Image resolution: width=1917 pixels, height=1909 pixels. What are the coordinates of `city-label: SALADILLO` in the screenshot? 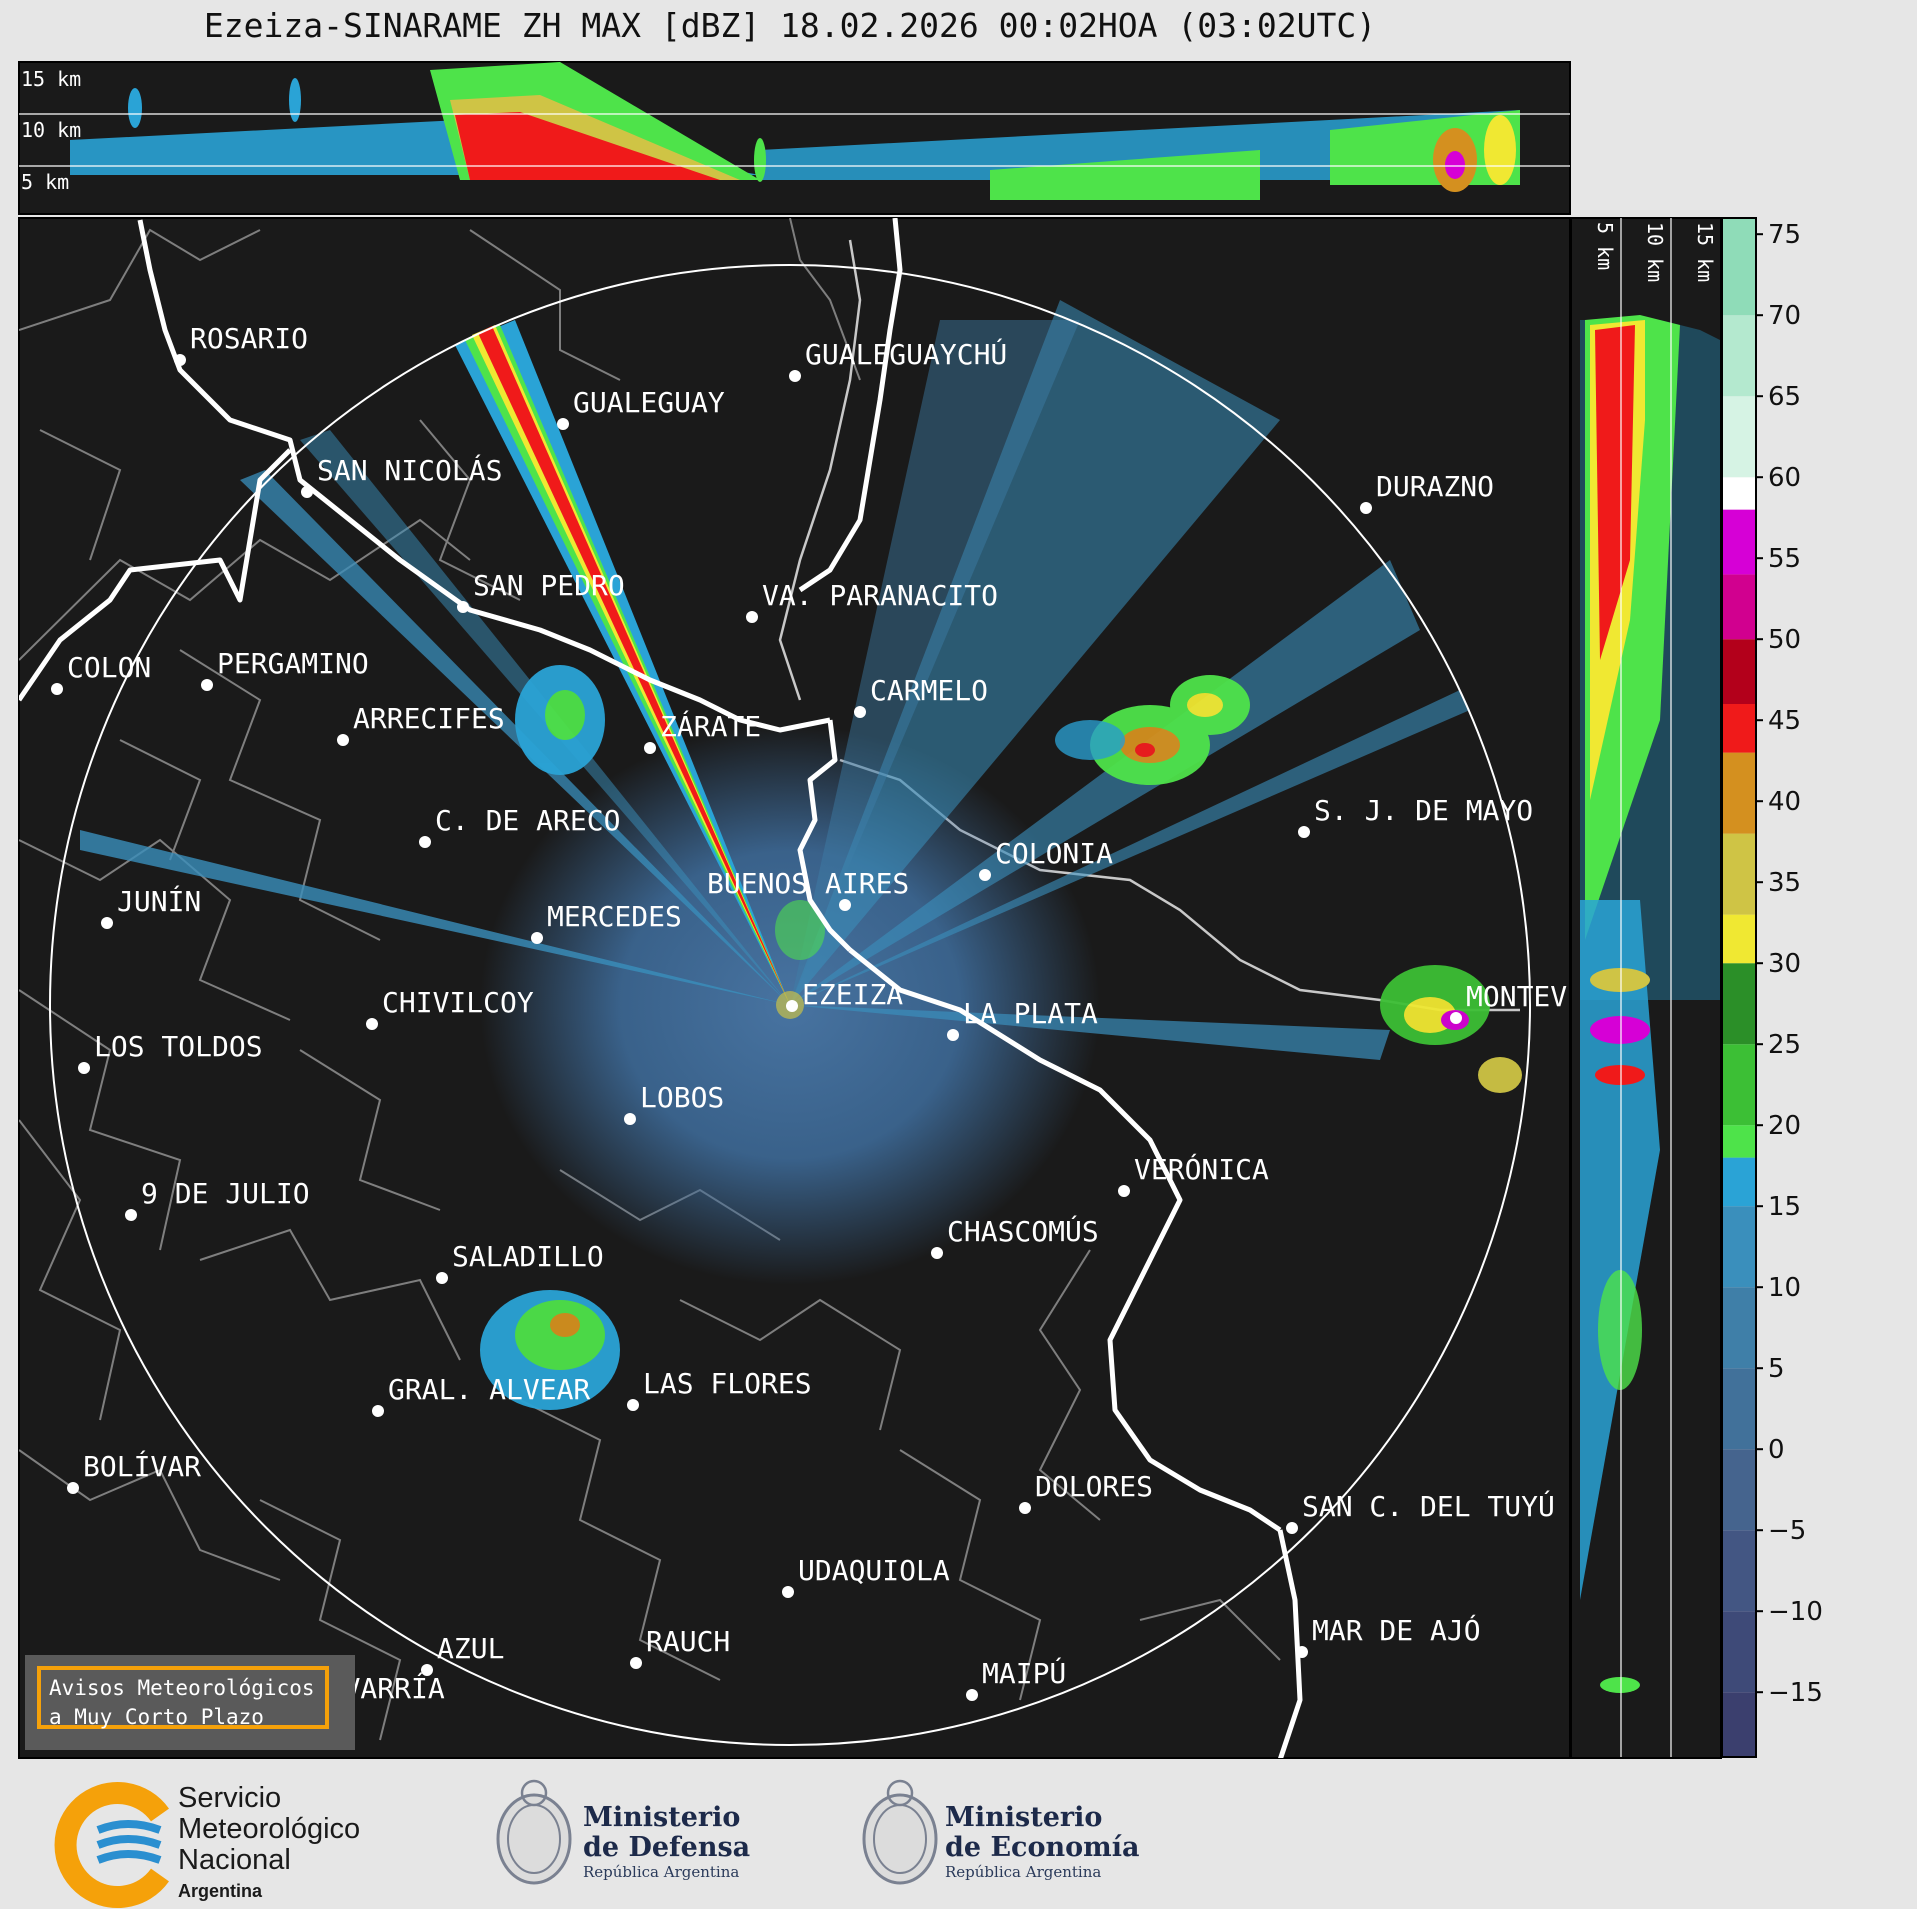 It's located at (528, 1256).